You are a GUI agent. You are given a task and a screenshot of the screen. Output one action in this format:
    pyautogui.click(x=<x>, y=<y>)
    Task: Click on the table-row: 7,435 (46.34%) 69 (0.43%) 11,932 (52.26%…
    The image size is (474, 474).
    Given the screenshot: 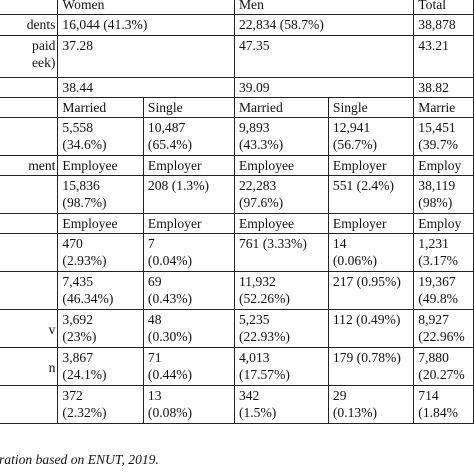 What is the action you would take?
    pyautogui.click(x=237, y=290)
    